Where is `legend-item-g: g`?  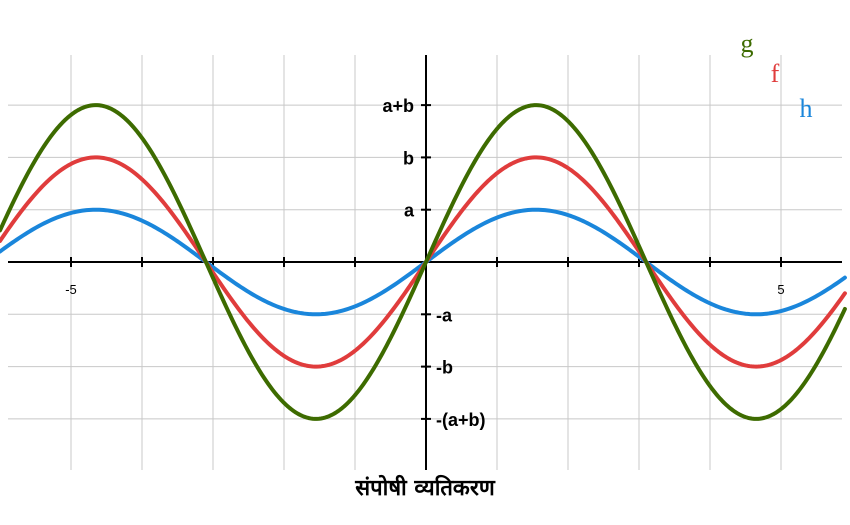 legend-item-g: g is located at coordinates (747, 43).